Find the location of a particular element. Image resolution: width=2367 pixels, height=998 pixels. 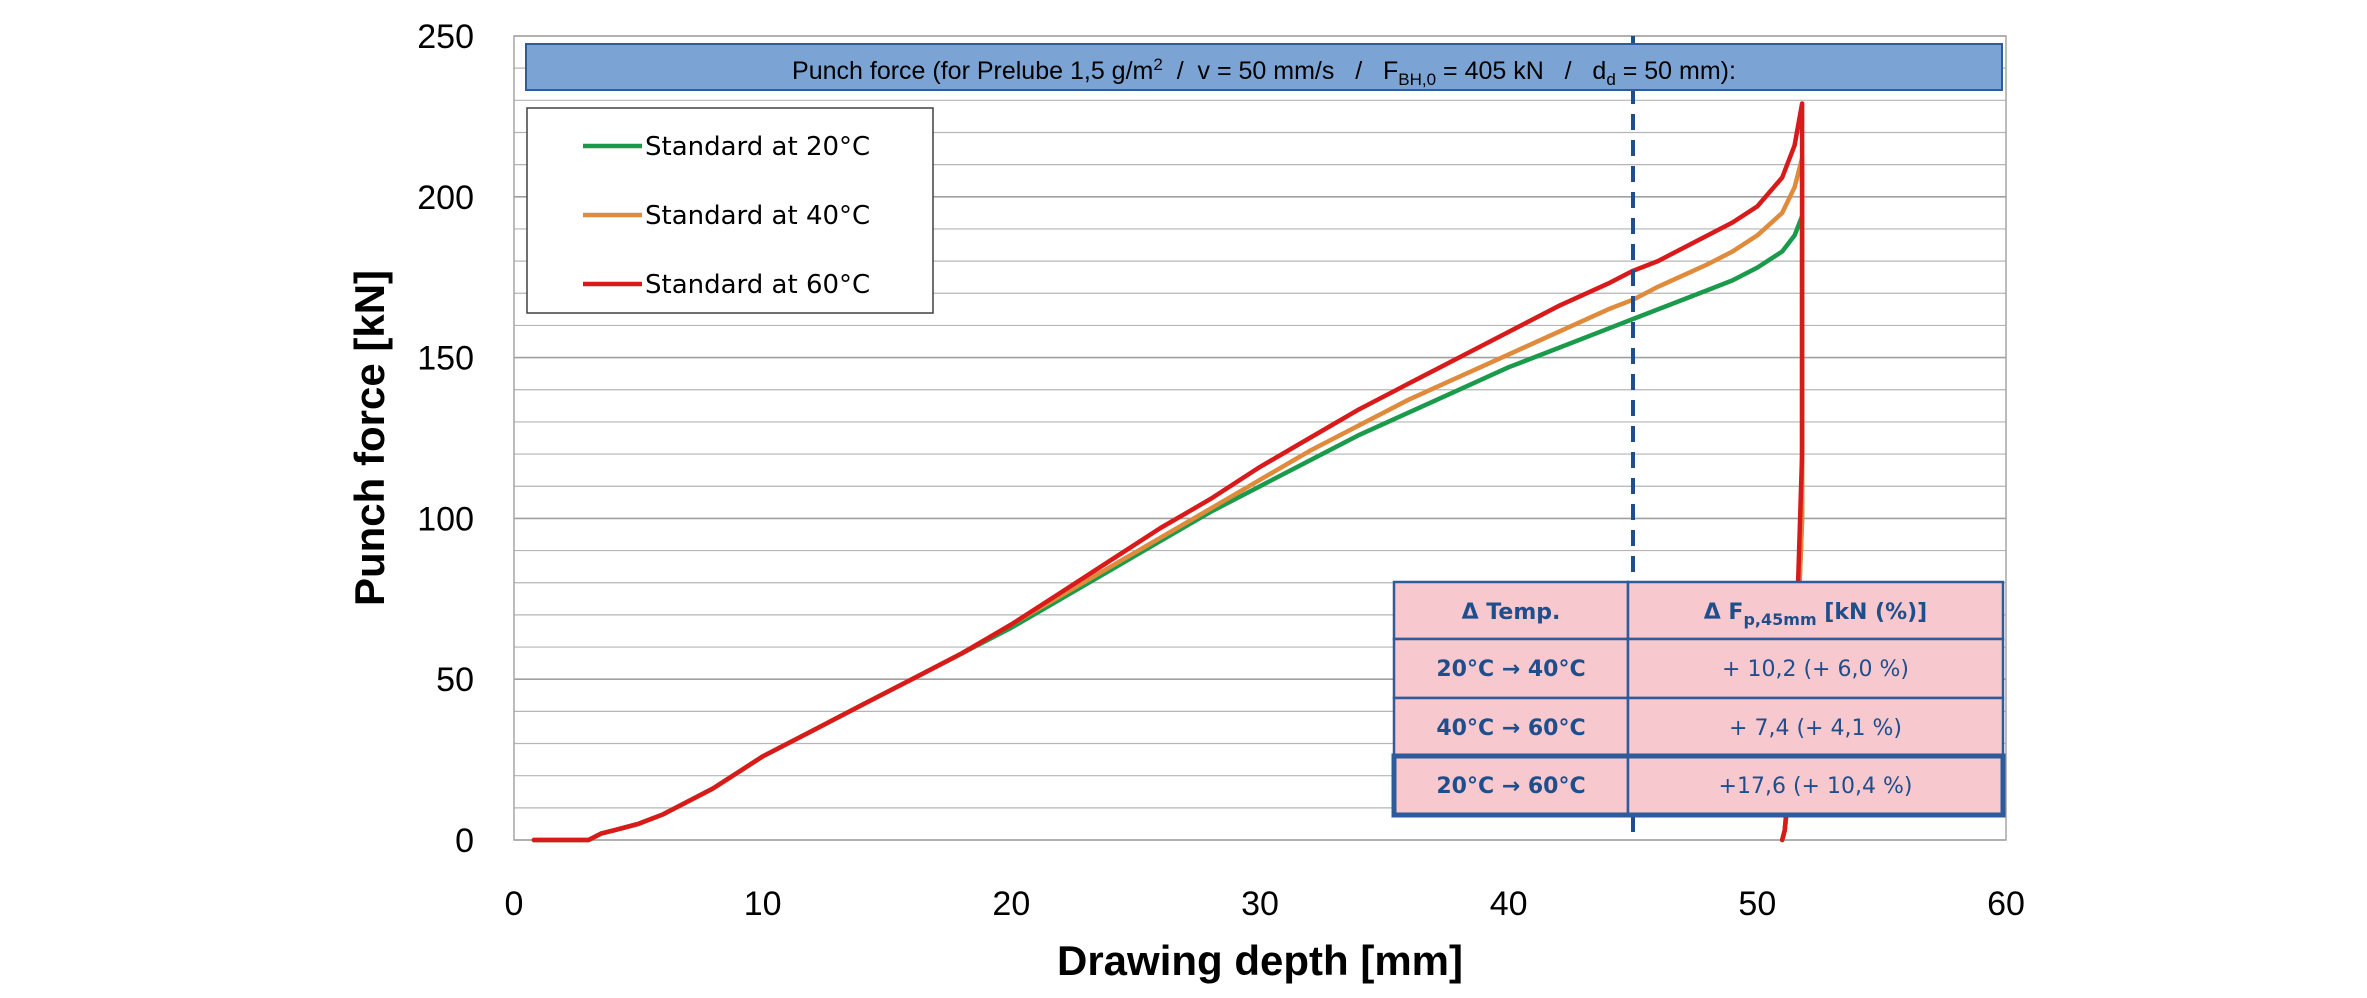

legend-label: Standard at 60°C is located at coordinates (757, 285).